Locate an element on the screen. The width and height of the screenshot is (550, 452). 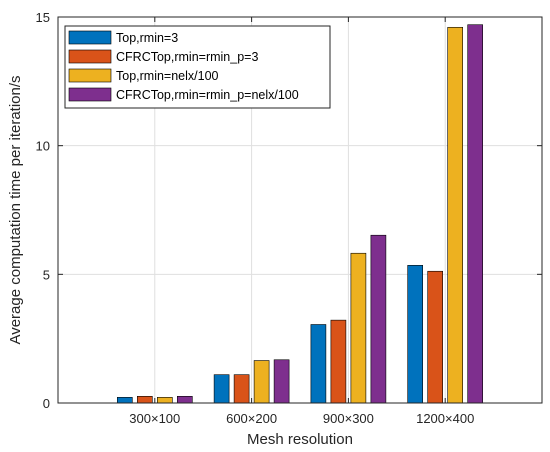
x-axis-label: Mesh resolution is located at coordinates (300, 439).